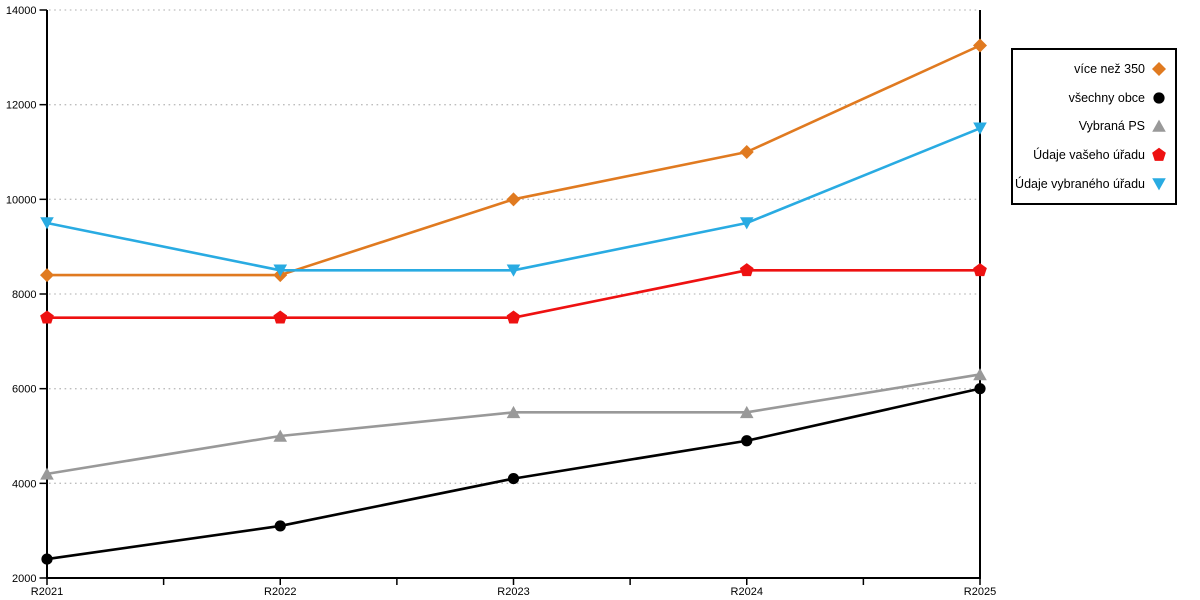  What do you see at coordinates (747, 592) in the screenshot?
I see `x-axis-label: R2024` at bounding box center [747, 592].